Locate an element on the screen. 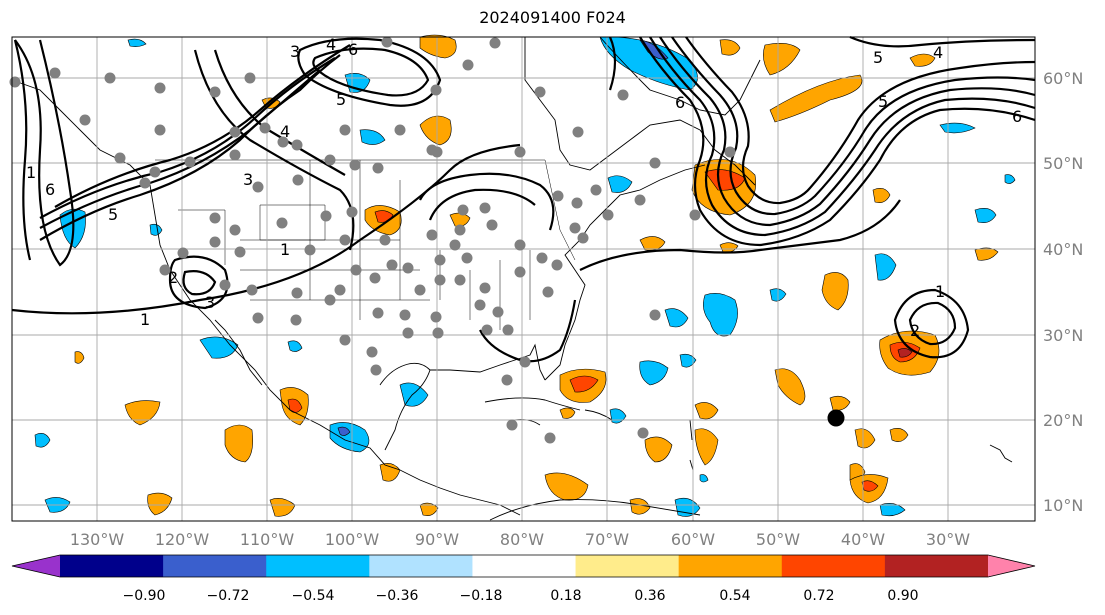  lon-label: 80°W is located at coordinates (522, 539).